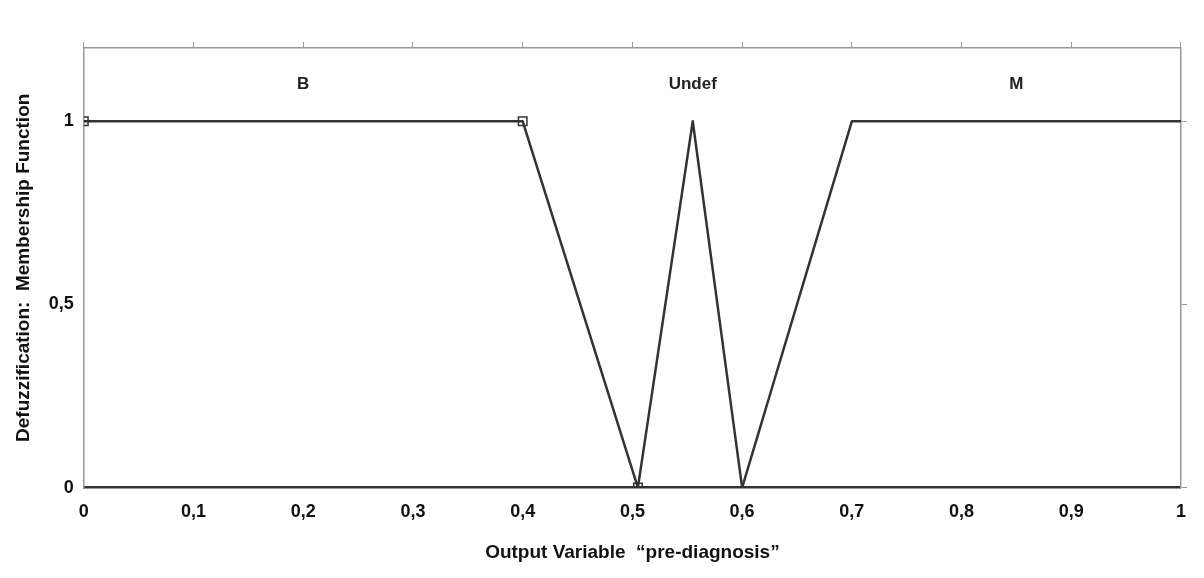  Describe the element at coordinates (1071, 511) in the screenshot. I see `x-tick-label: 0,9` at that location.